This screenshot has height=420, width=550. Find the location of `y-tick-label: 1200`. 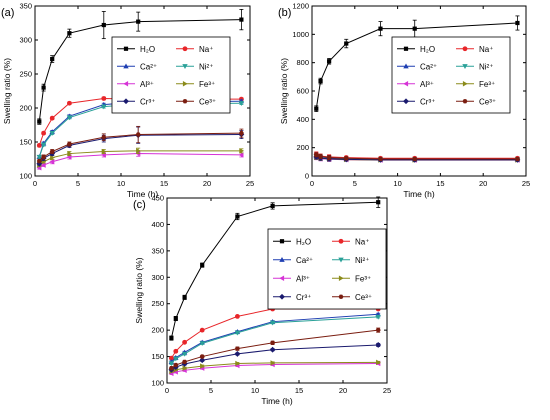

y-tick-label: 1200 is located at coordinates (300, 6).